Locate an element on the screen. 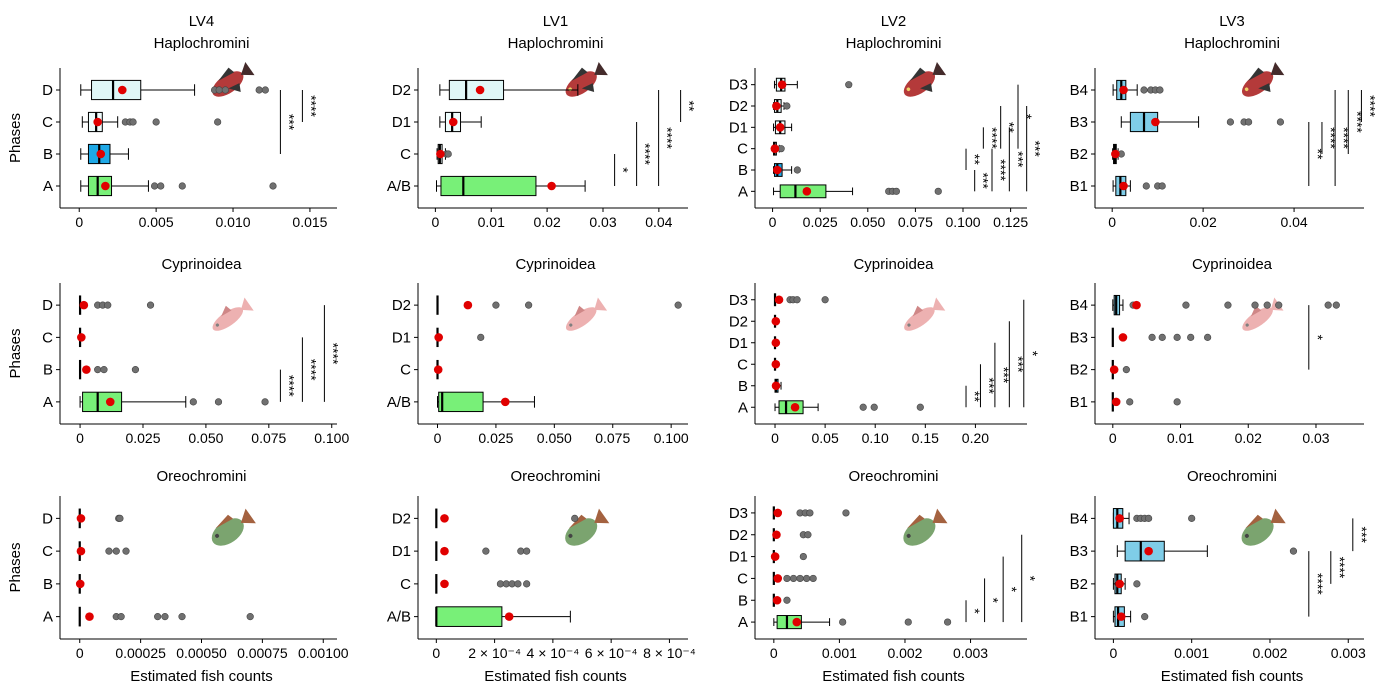 The image size is (1381, 689). fish-eye is located at coordinates (1246, 535).